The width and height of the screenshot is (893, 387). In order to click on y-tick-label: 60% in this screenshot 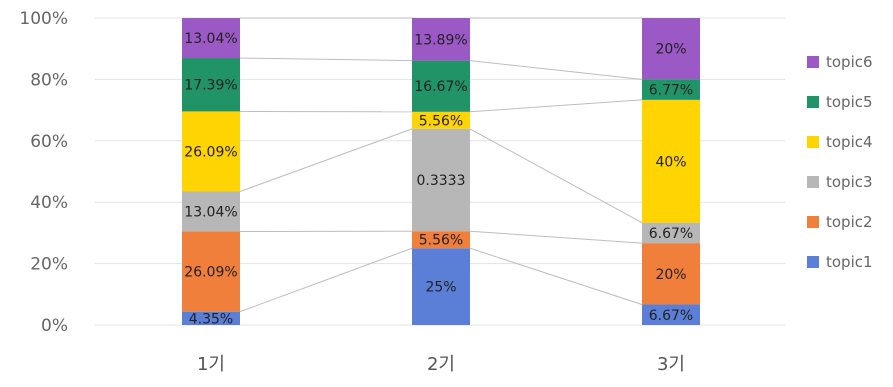, I will do `click(49, 142)`.